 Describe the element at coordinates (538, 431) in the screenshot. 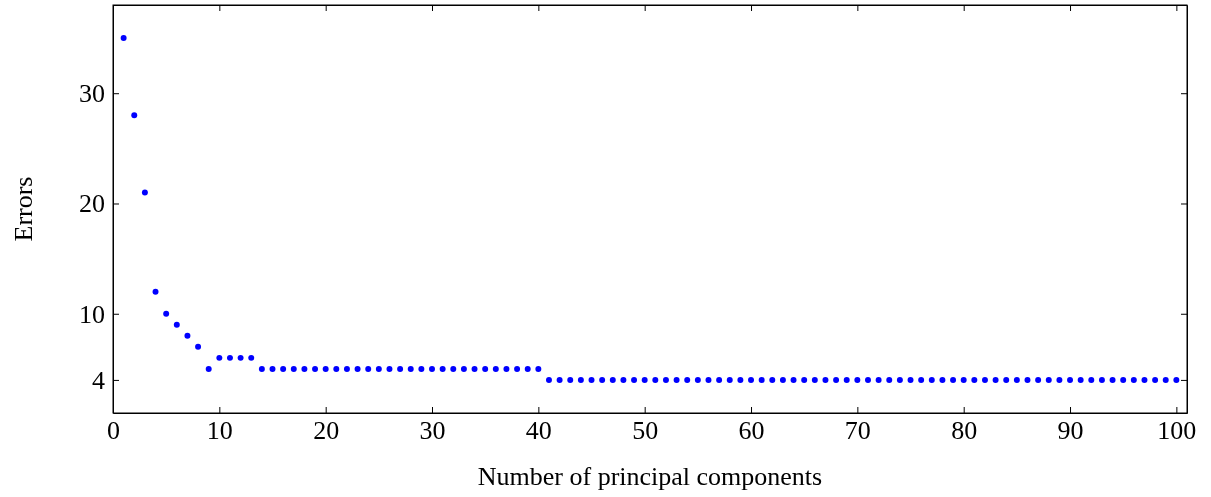

I see `x-tick-label: 40` at that location.